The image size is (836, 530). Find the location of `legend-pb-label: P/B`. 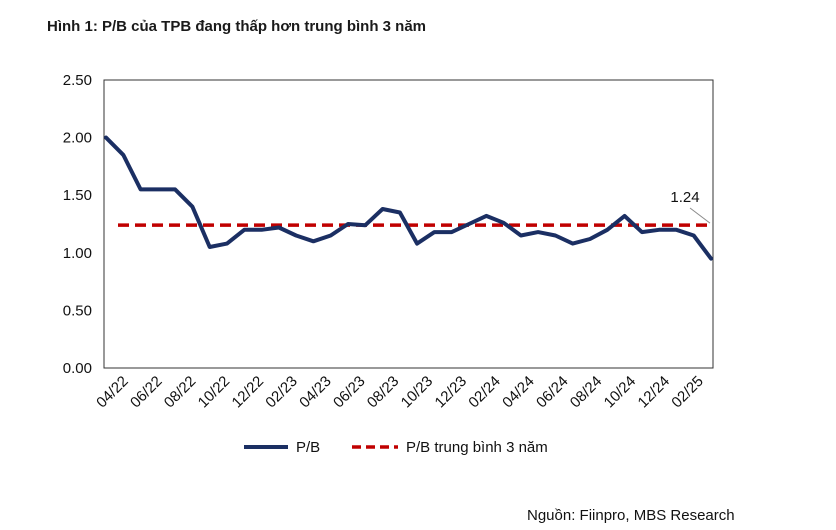

legend-pb-label: P/B is located at coordinates (308, 447).